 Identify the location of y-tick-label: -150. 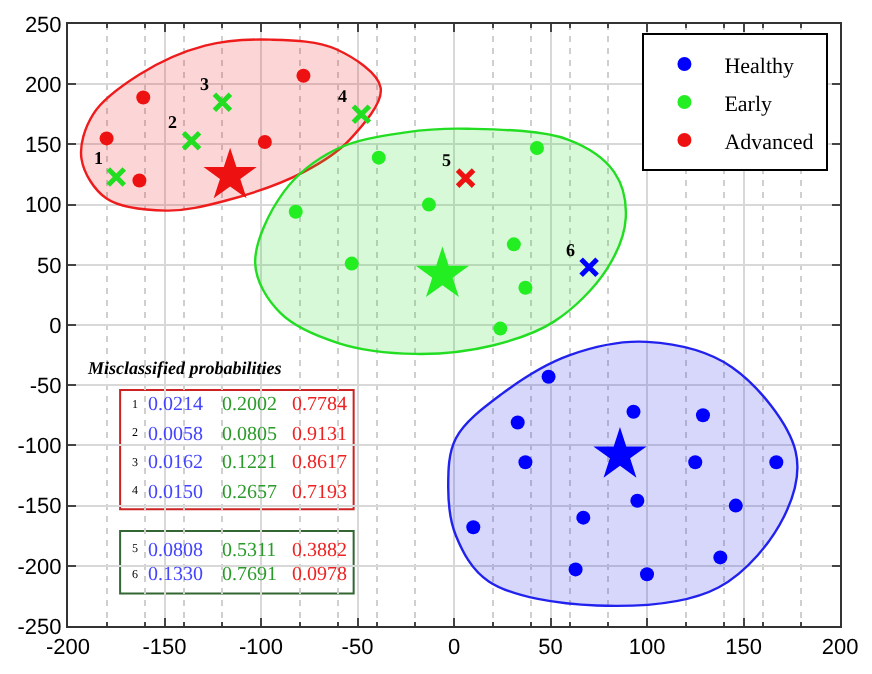
(39, 507).